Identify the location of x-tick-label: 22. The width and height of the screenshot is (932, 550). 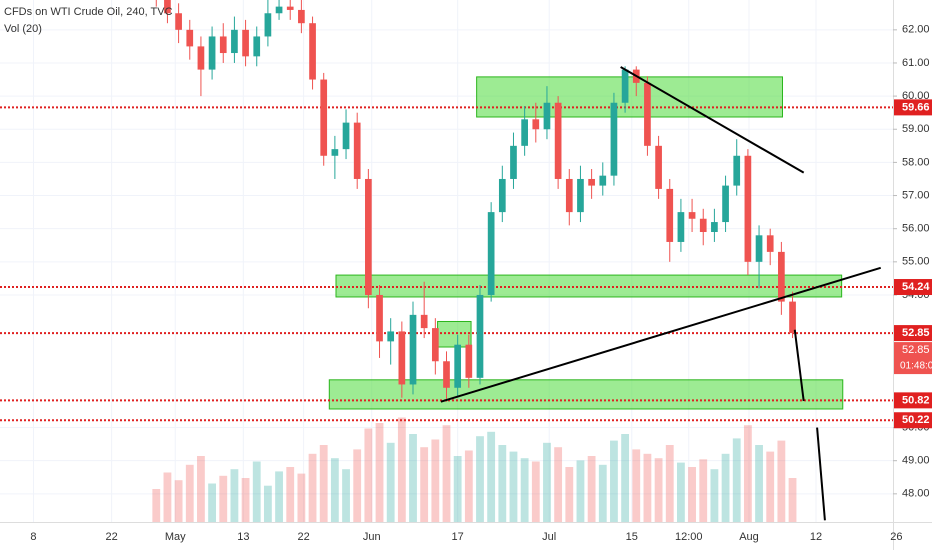
(303, 537).